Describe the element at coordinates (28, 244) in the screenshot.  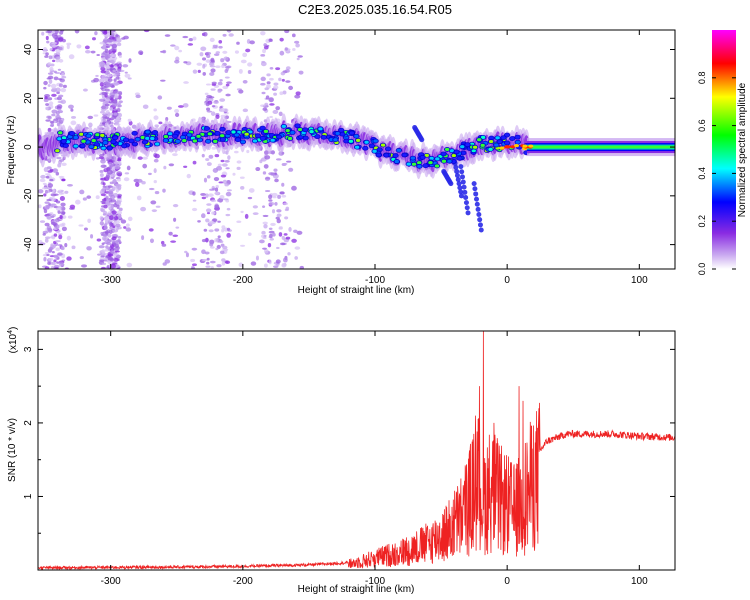
I see `y-tick-label: -40` at that location.